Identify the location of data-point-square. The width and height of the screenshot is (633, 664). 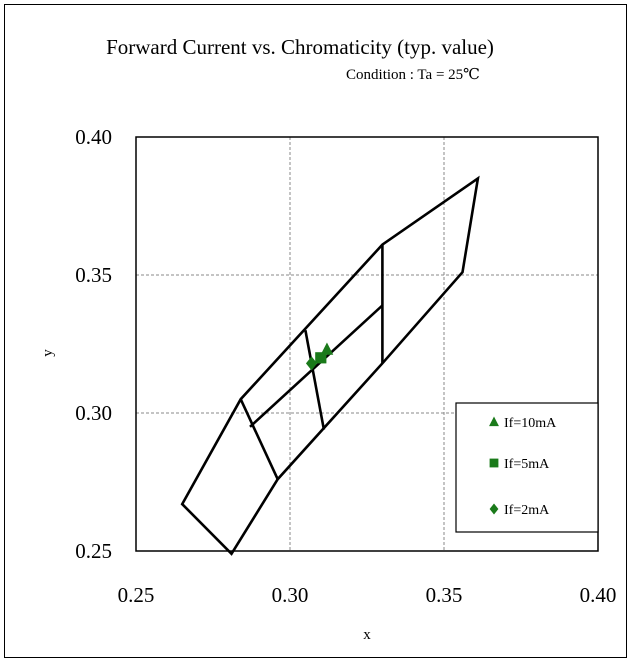
(321, 358).